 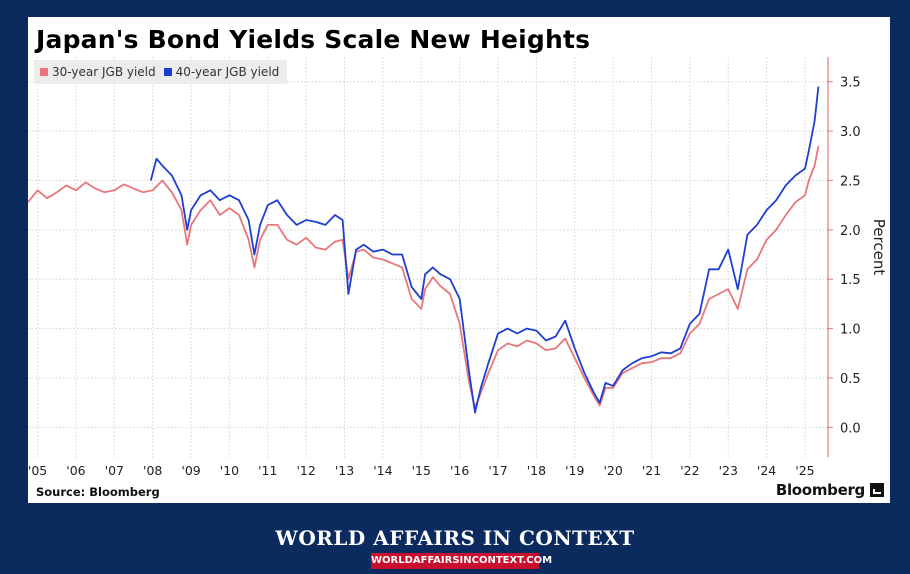 What do you see at coordinates (167, 72) in the screenshot?
I see `legend-swatch-40y` at bounding box center [167, 72].